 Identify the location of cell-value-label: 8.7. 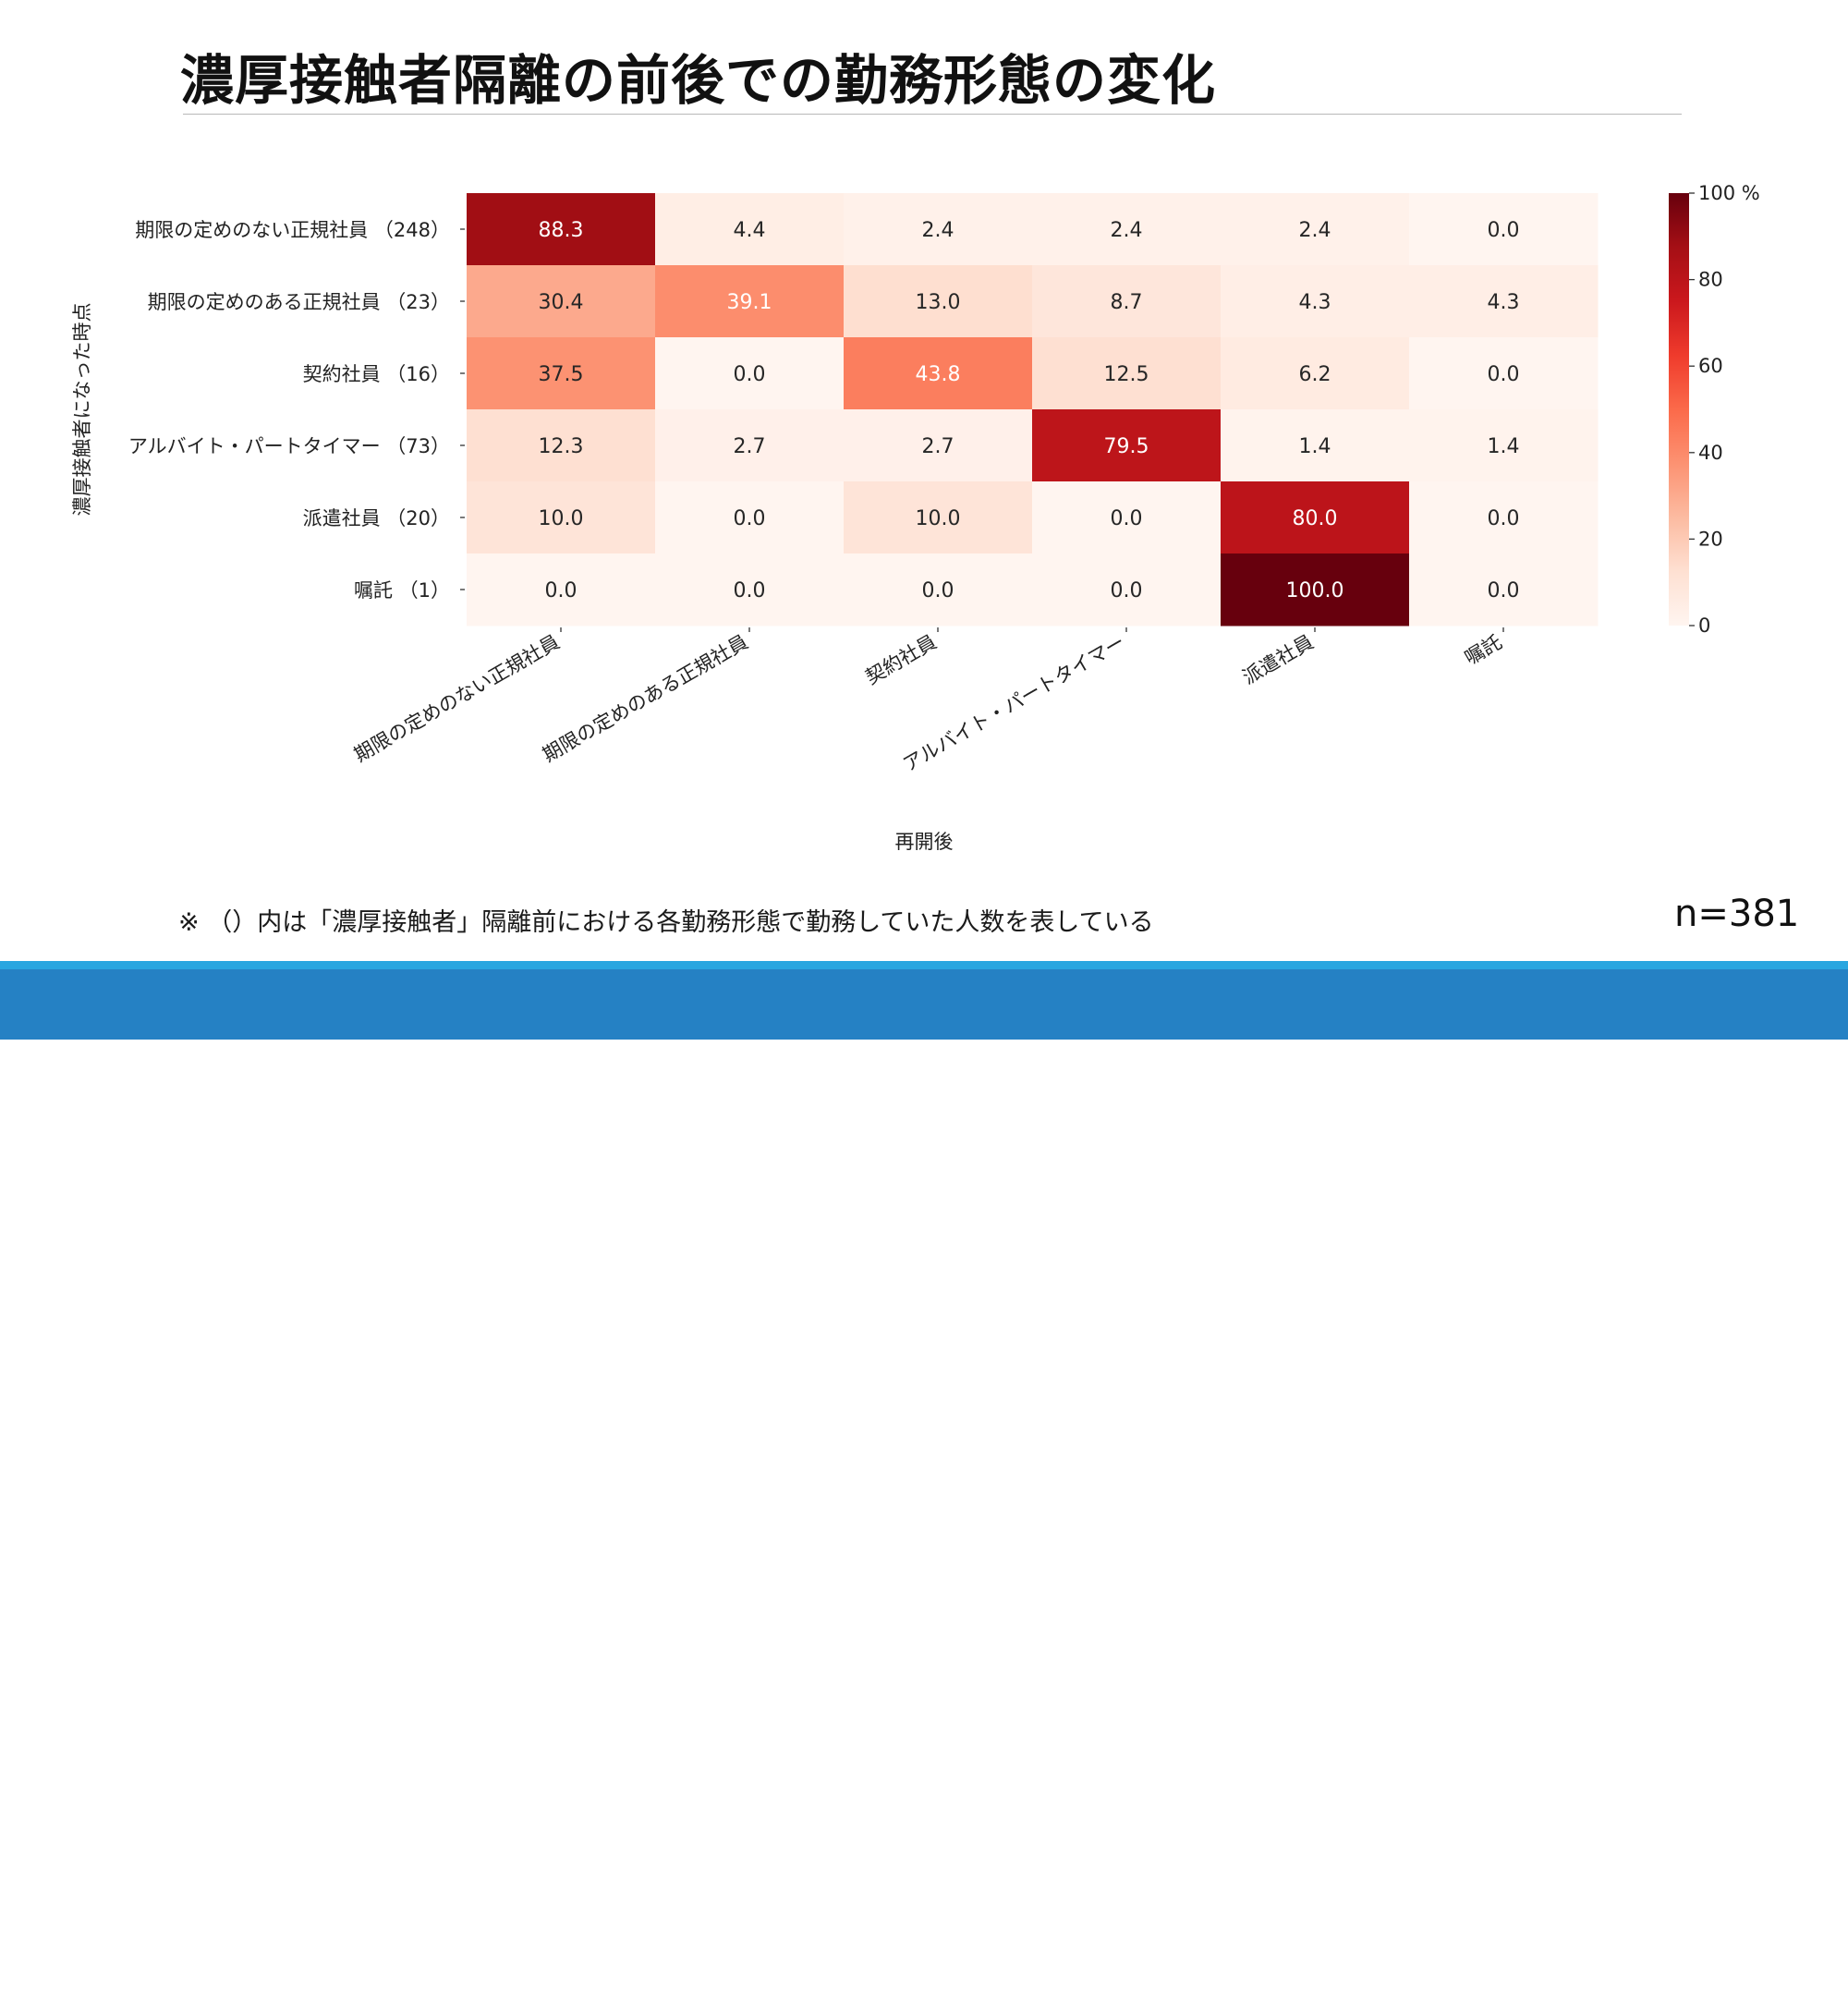
(1127, 302).